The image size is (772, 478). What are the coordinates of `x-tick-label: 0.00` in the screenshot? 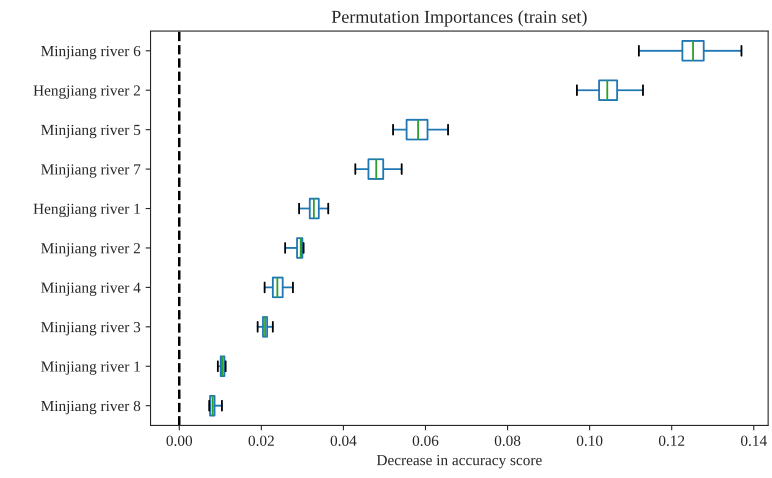 It's located at (179, 441).